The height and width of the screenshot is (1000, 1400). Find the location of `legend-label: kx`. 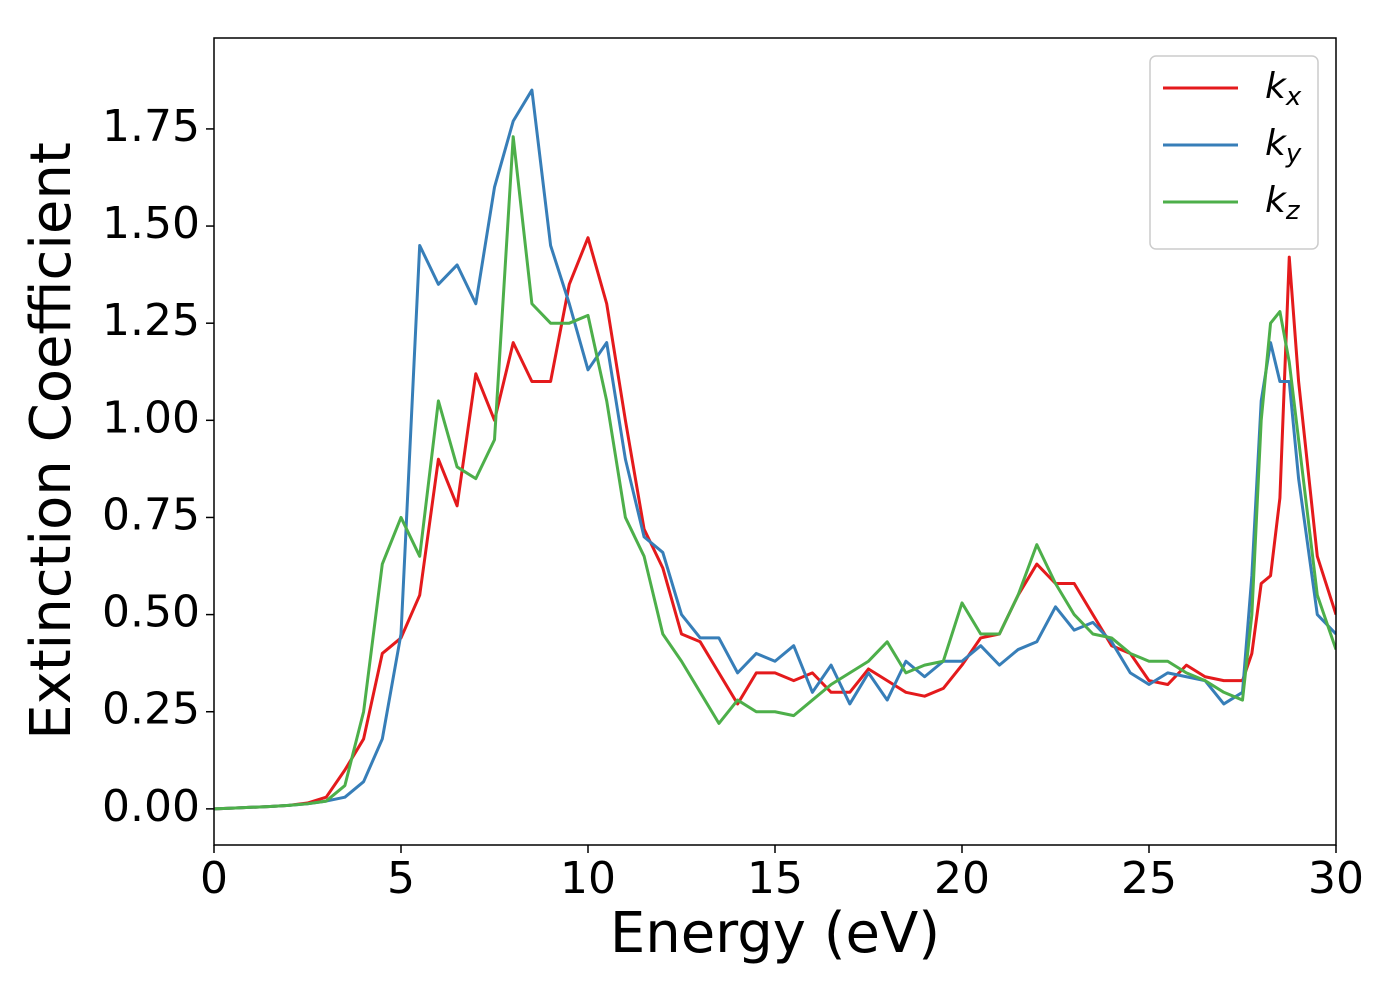

legend-label: kx is located at coordinates (1283, 89).